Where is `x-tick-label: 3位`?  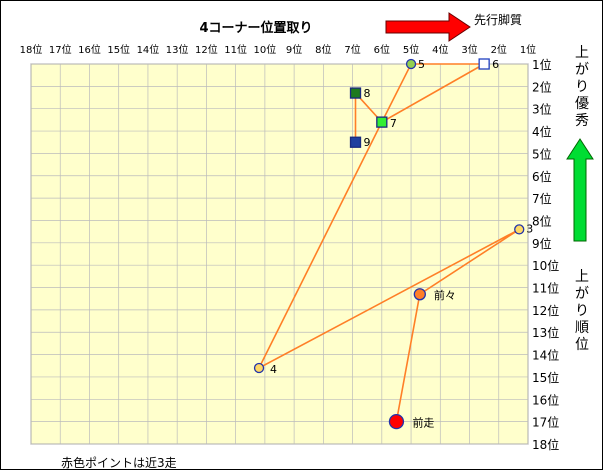
x-tick-label: 3位 is located at coordinates (469, 49).